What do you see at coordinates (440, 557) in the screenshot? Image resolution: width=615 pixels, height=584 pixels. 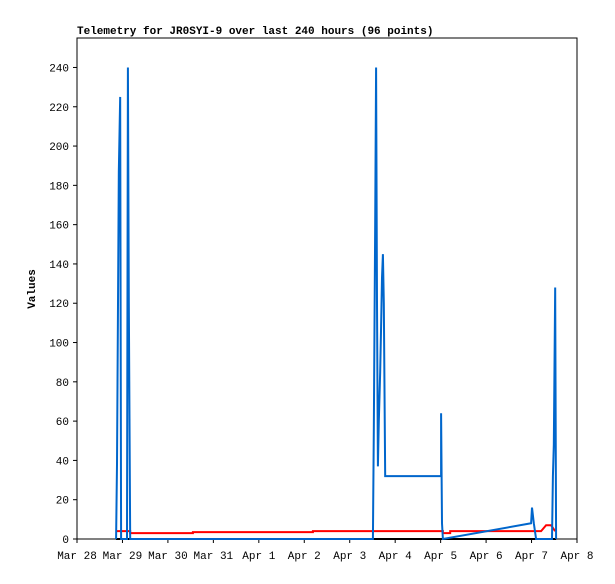 I see `x-tick-label: Apr 5` at bounding box center [440, 557].